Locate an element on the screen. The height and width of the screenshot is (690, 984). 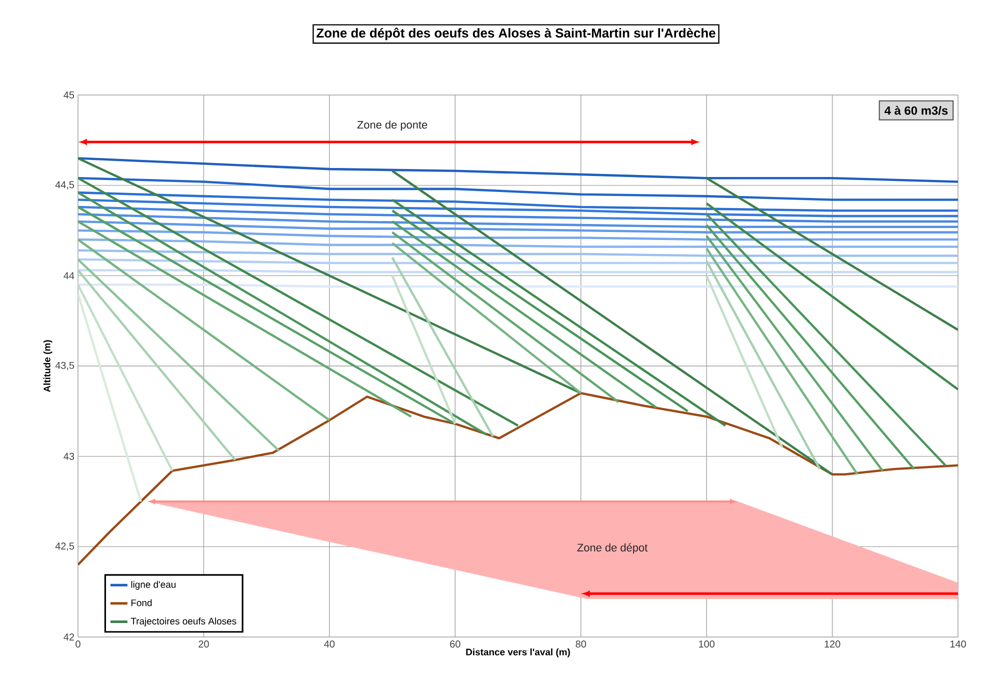
x-axis-title: Distance vers l'aval (m) is located at coordinates (518, 653).